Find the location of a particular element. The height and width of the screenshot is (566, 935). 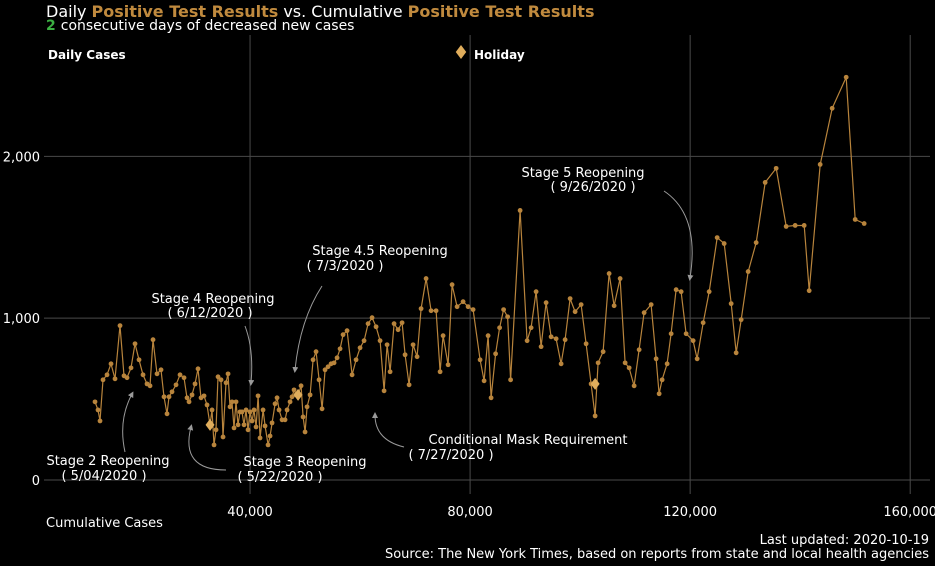

legend-label: Holiday is located at coordinates (499, 55).